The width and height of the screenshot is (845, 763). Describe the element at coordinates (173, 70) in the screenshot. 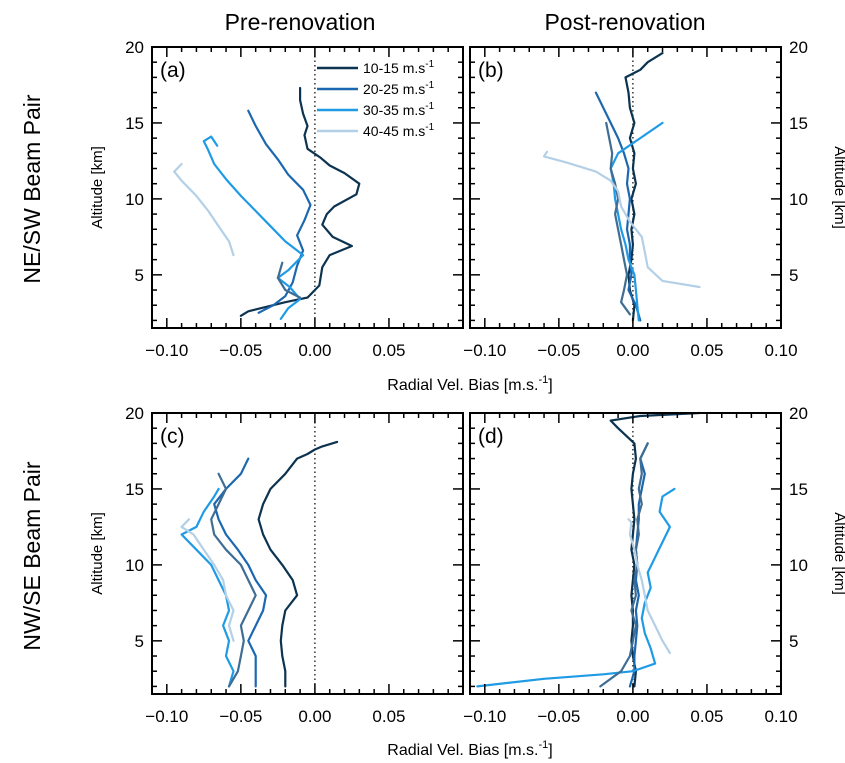

I see `panel-label: (a)` at that location.